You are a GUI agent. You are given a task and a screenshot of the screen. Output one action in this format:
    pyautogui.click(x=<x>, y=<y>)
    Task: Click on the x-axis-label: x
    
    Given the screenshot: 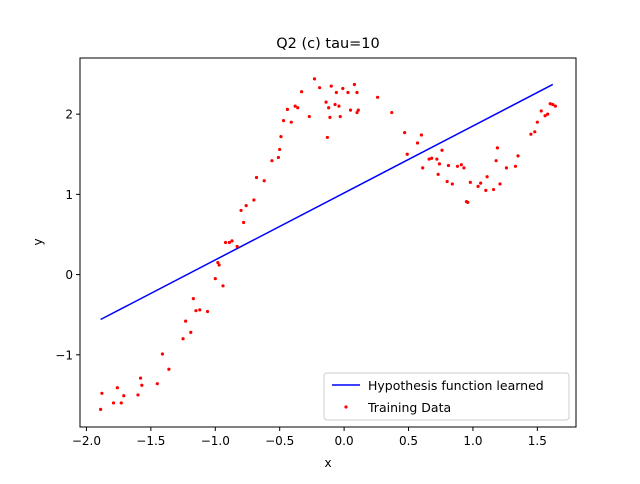 What is the action you would take?
    pyautogui.click(x=327, y=463)
    